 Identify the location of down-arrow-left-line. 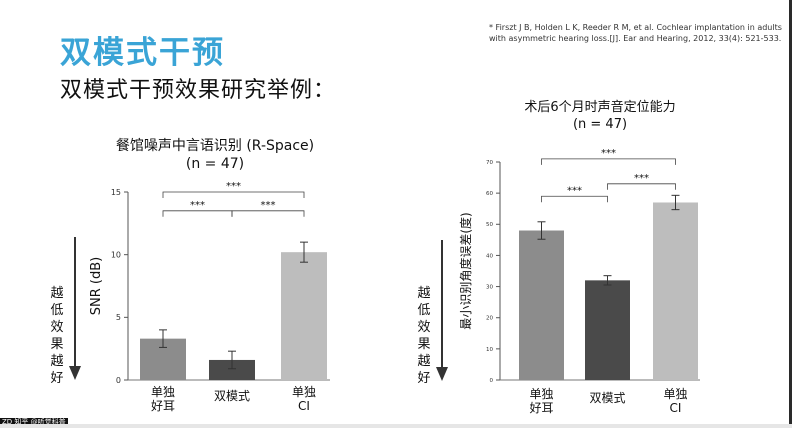
(75, 302).